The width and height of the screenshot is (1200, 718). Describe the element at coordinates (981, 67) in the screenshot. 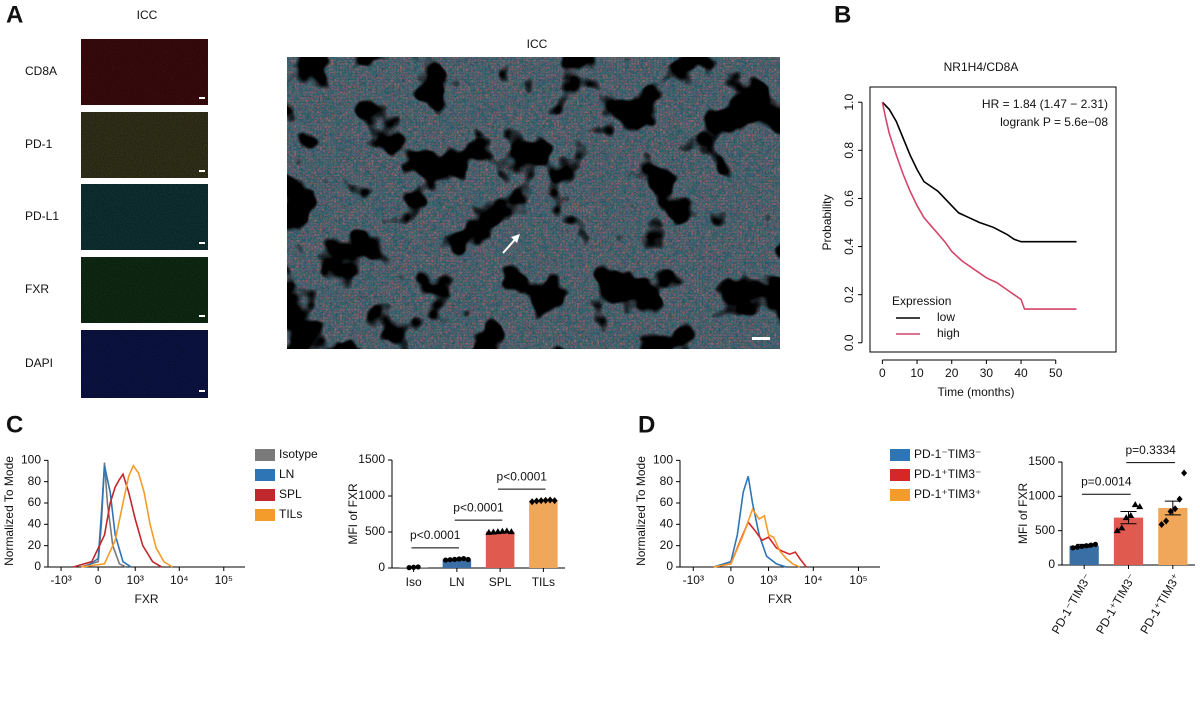

I see `chart-title: NR1H4/CD8A` at that location.